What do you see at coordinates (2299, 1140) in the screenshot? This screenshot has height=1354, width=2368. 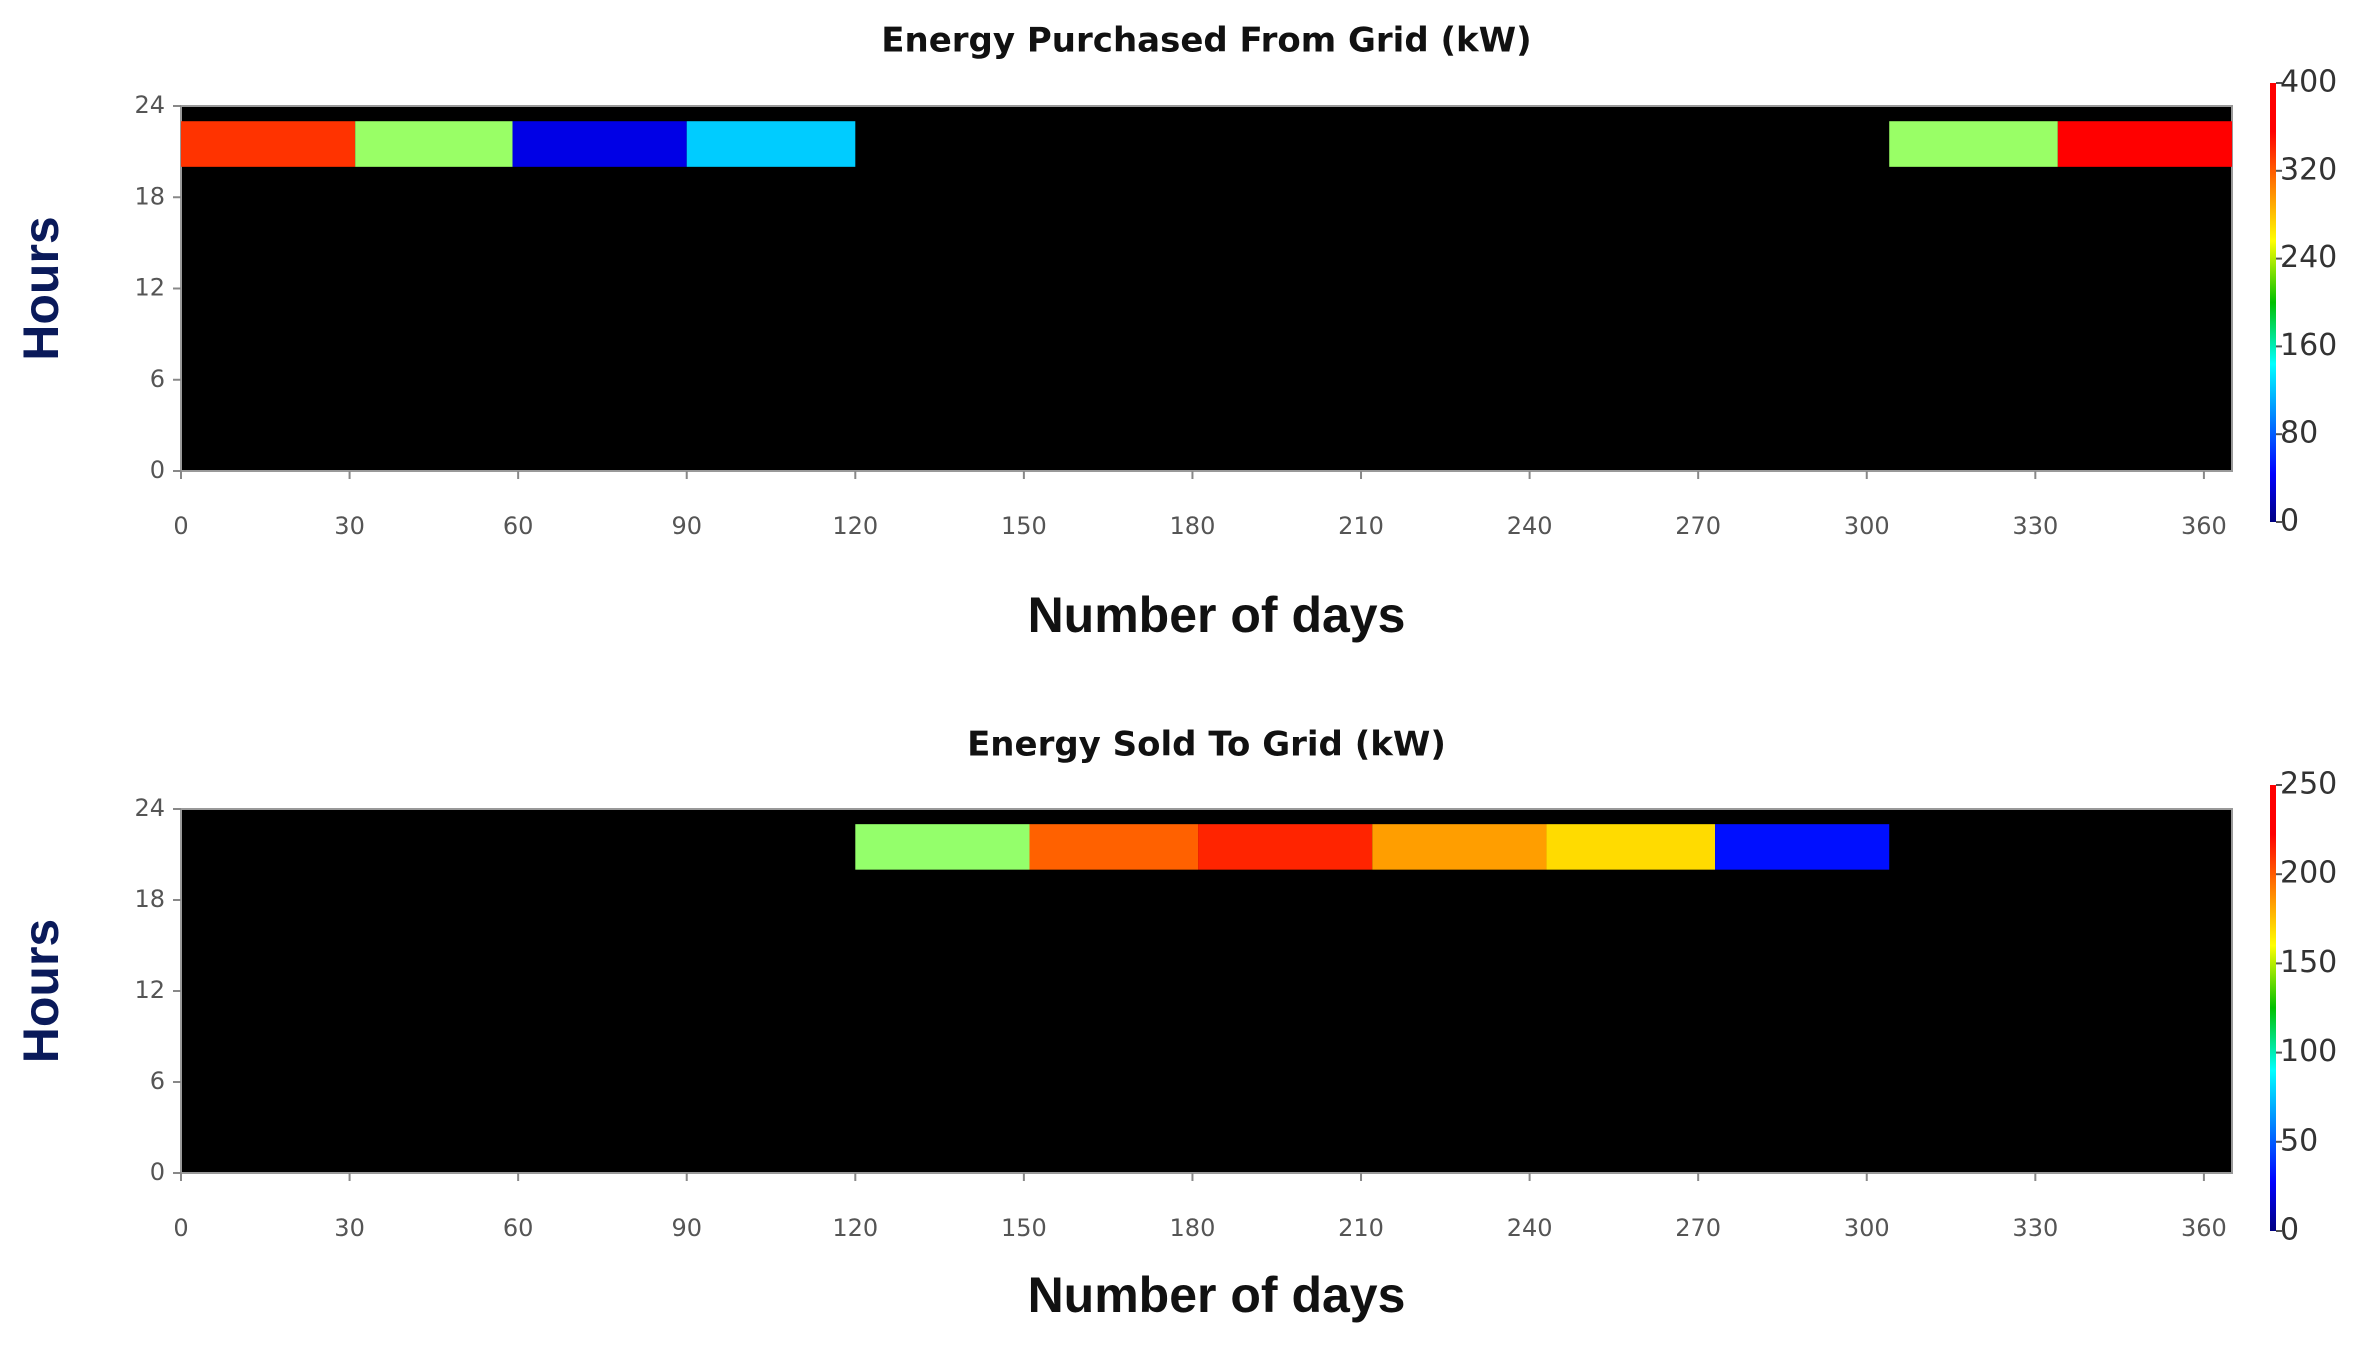 I see `colorbar-tick-label: 50` at bounding box center [2299, 1140].